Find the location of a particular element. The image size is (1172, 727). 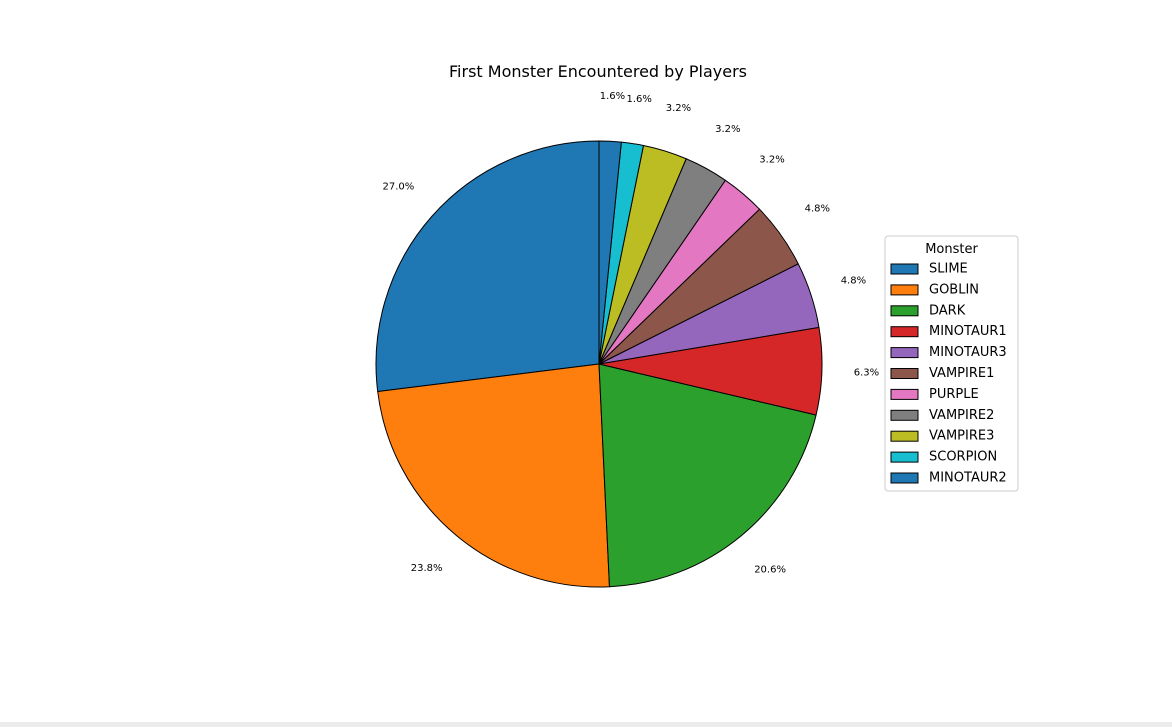

pct-label-vampire1: 4.8% is located at coordinates (817, 209).